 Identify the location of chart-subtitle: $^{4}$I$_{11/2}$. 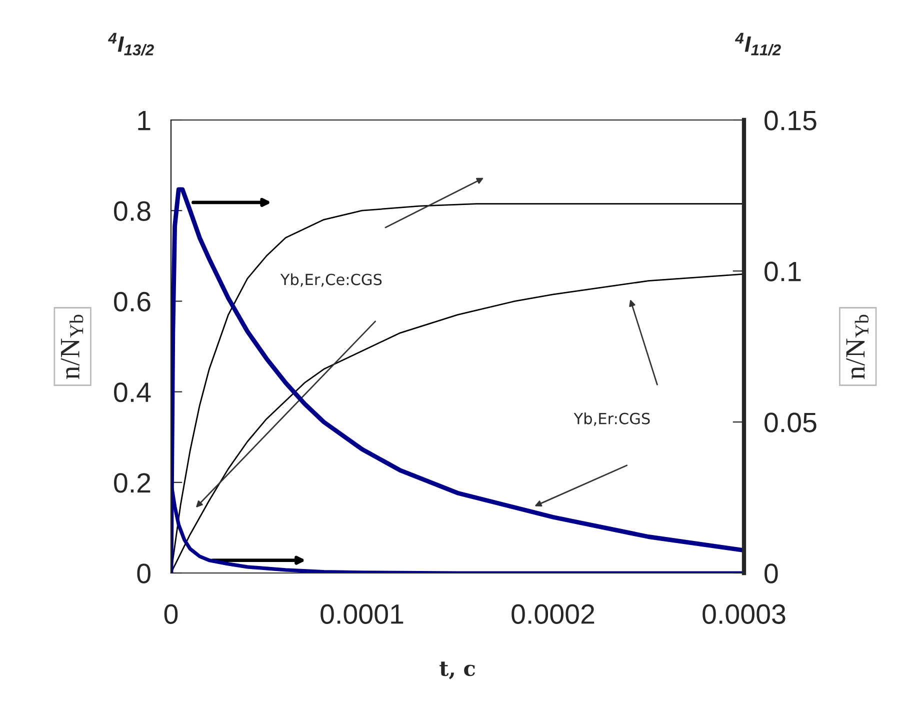
(757, 44).